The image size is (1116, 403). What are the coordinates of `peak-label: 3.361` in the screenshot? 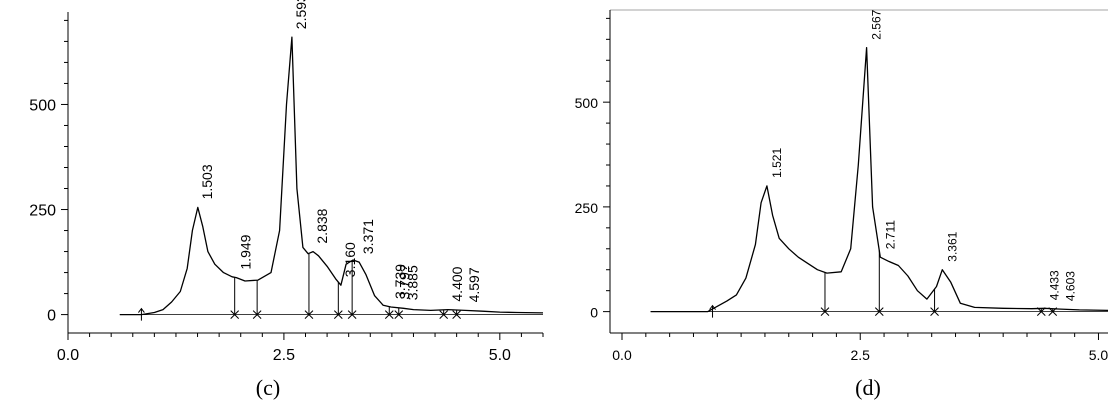 It's located at (952, 246).